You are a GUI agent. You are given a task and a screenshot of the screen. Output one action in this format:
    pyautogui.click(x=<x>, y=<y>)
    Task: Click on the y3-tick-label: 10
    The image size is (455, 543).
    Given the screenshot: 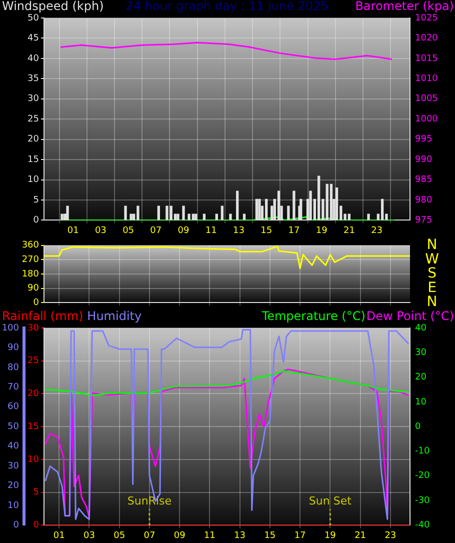 What is the action you would take?
    pyautogui.click(x=14, y=505)
    